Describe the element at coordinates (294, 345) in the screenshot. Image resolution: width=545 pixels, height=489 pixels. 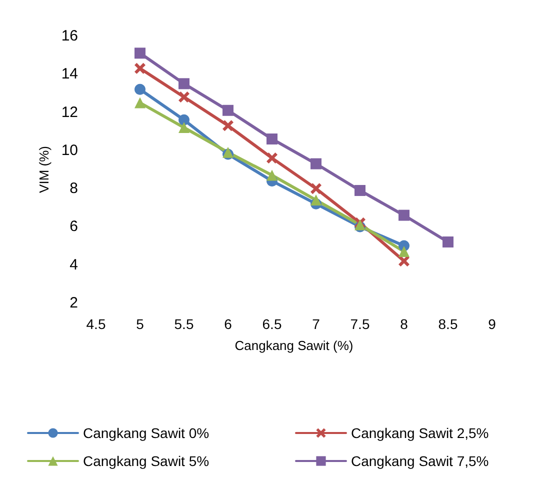
I see `x-axis-title: Cangkang Sawit (%)` at that location.